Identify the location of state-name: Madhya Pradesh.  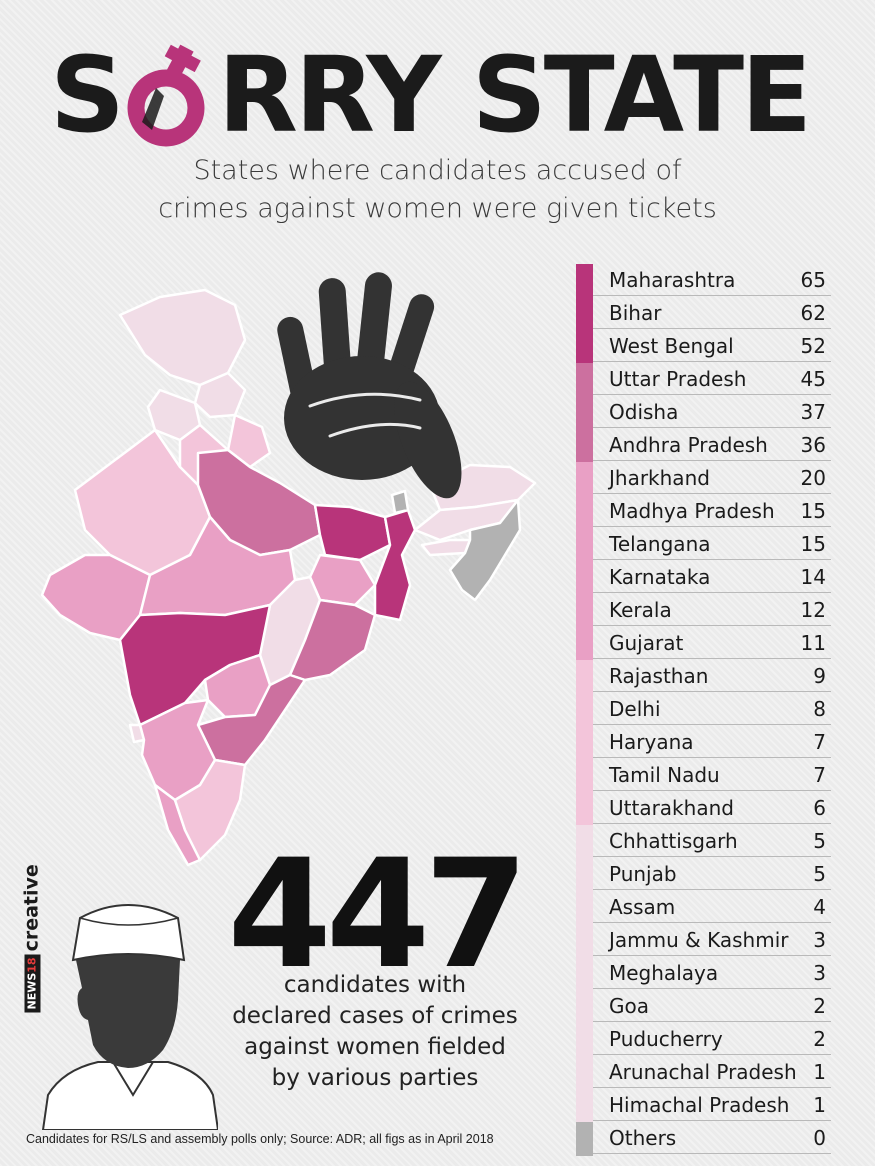
(692, 511).